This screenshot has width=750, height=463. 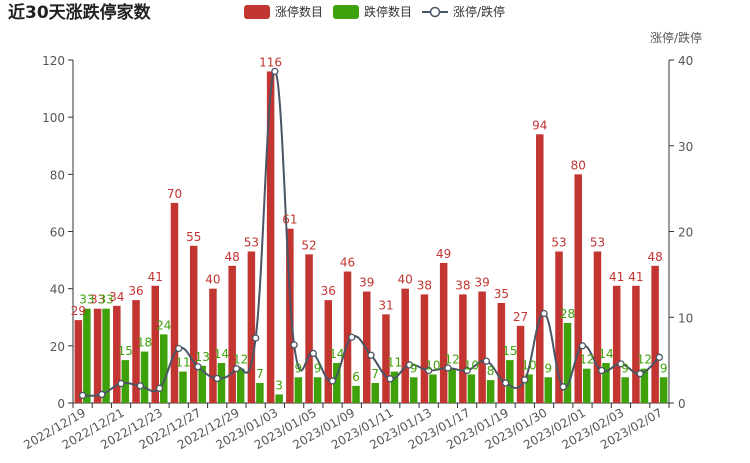 What do you see at coordinates (193, 237) in the screenshot?
I see `bar-up-label: 55` at bounding box center [193, 237].